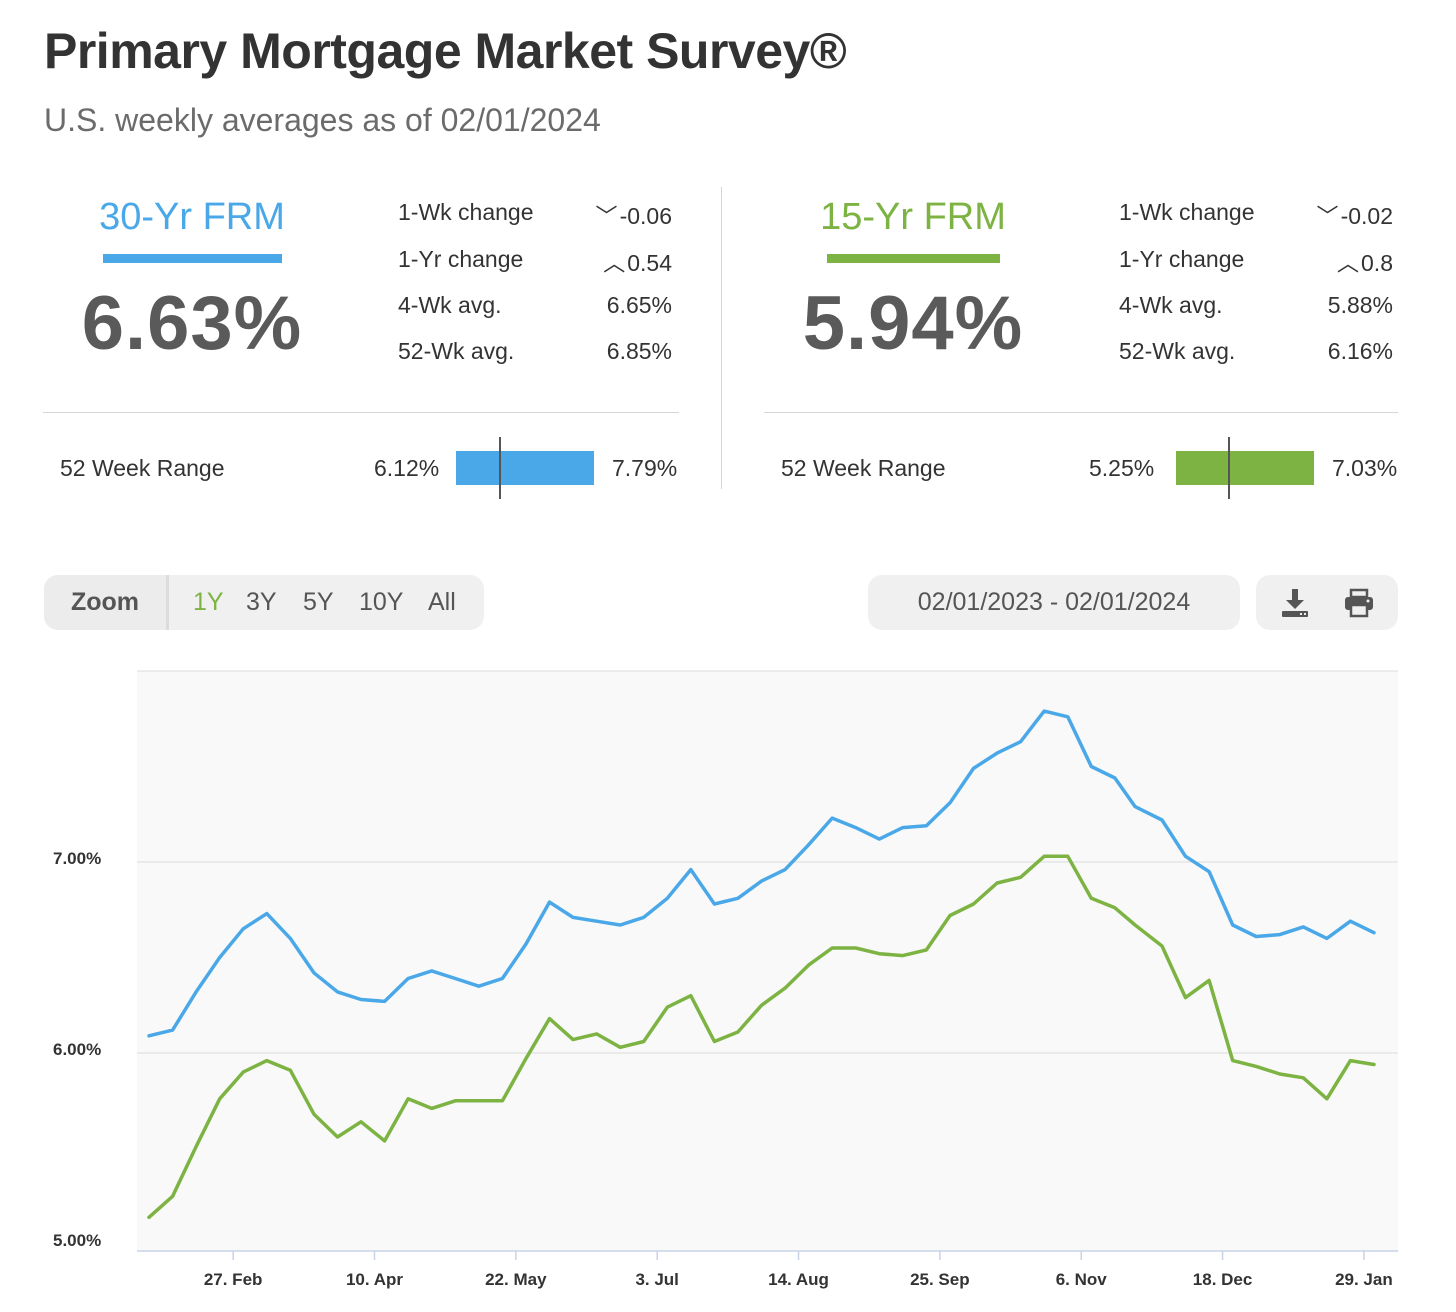 Image resolution: width=1456 pixels, height=1312 pixels. Describe the element at coordinates (233, 1279) in the screenshot. I see `x-tick-label: 27. Feb` at that location.